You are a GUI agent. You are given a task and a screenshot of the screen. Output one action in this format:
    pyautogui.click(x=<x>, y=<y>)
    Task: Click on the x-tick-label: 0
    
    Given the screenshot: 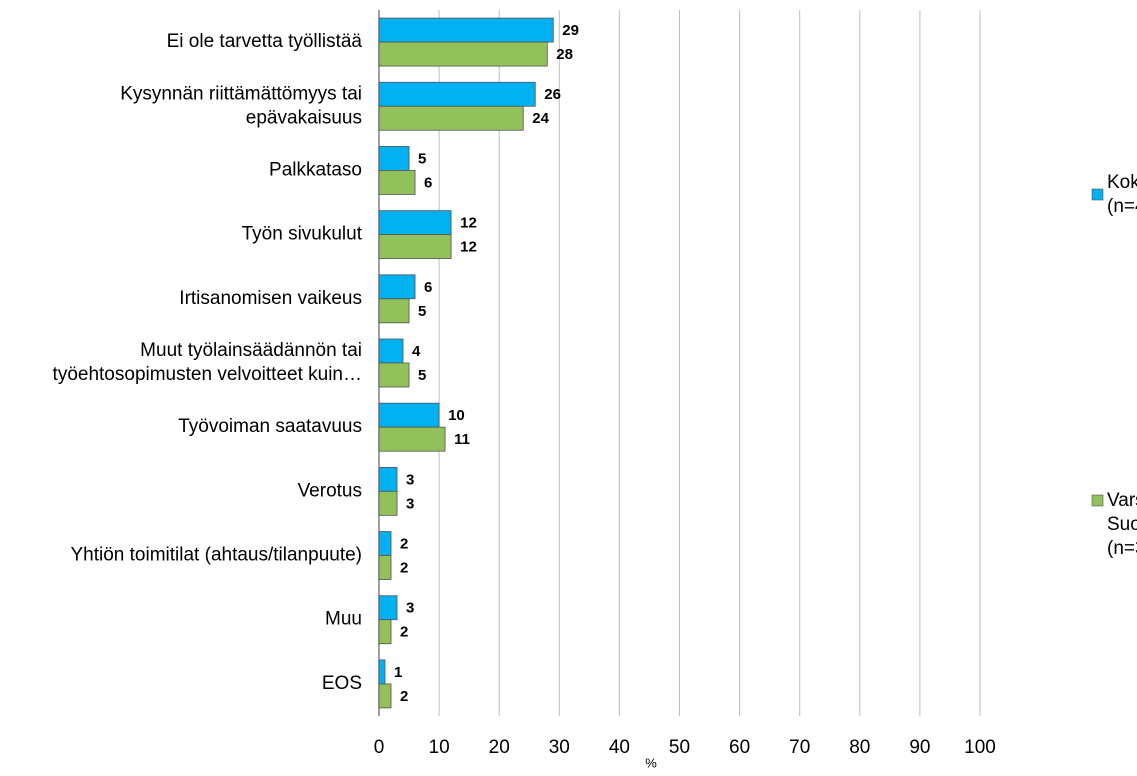 What is the action you would take?
    pyautogui.click(x=379, y=747)
    